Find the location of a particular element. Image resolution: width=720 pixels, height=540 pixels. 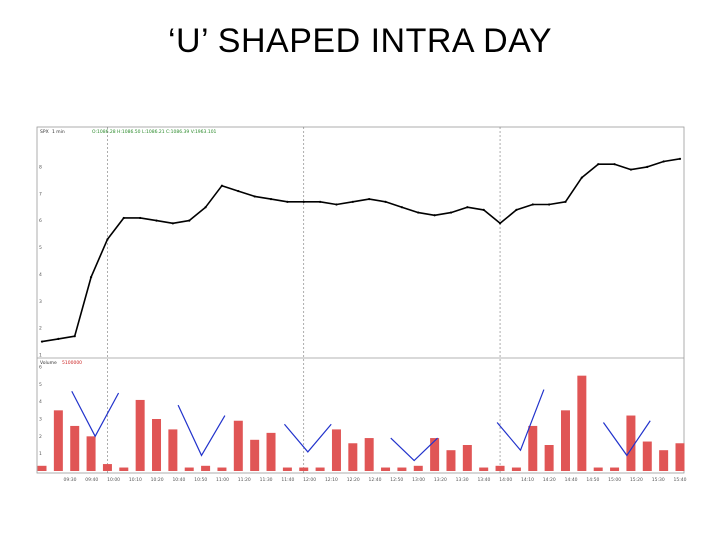

x-tick-label: 13:40 is located at coordinates (483, 480).